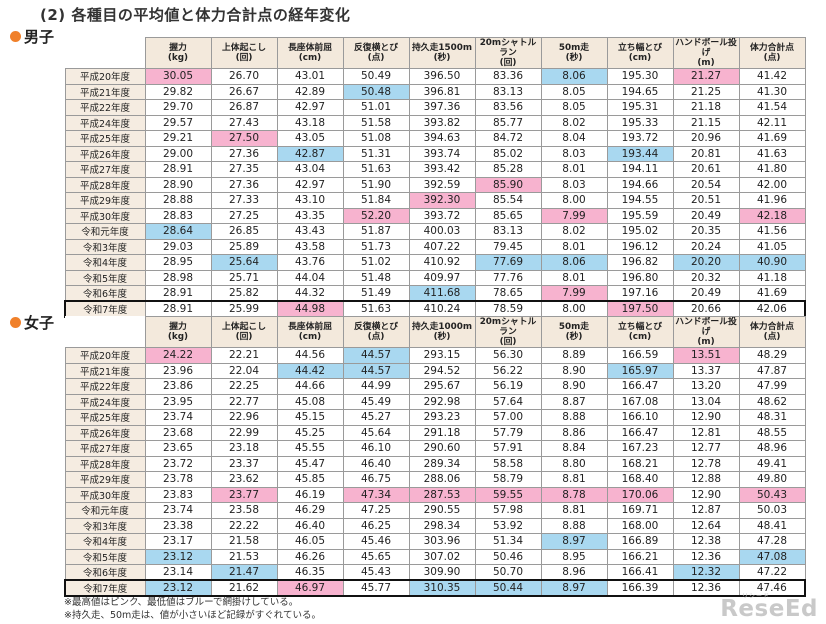 The height and width of the screenshot is (624, 826). What do you see at coordinates (508, 448) in the screenshot?
I see `value-cell: 57.91` at bounding box center [508, 448].